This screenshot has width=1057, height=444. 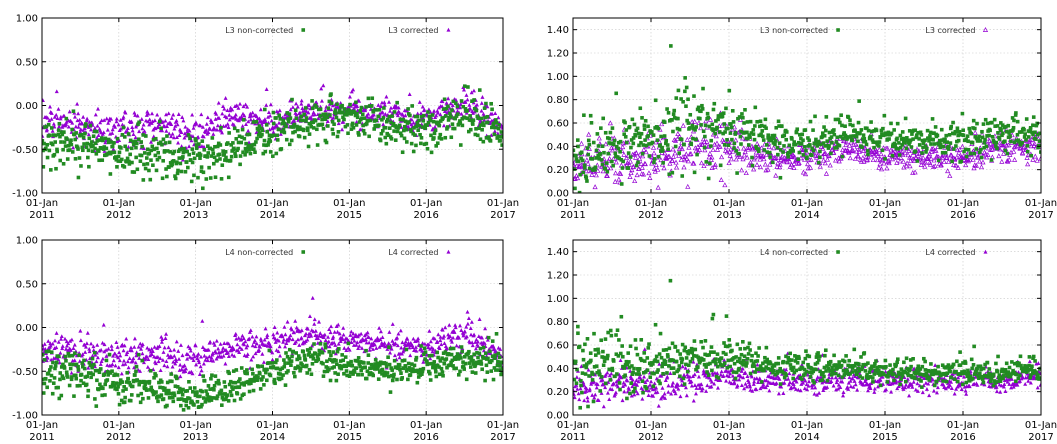 What do you see at coordinates (413, 252) in the screenshot?
I see `legend-label: L4 corrected` at bounding box center [413, 252].